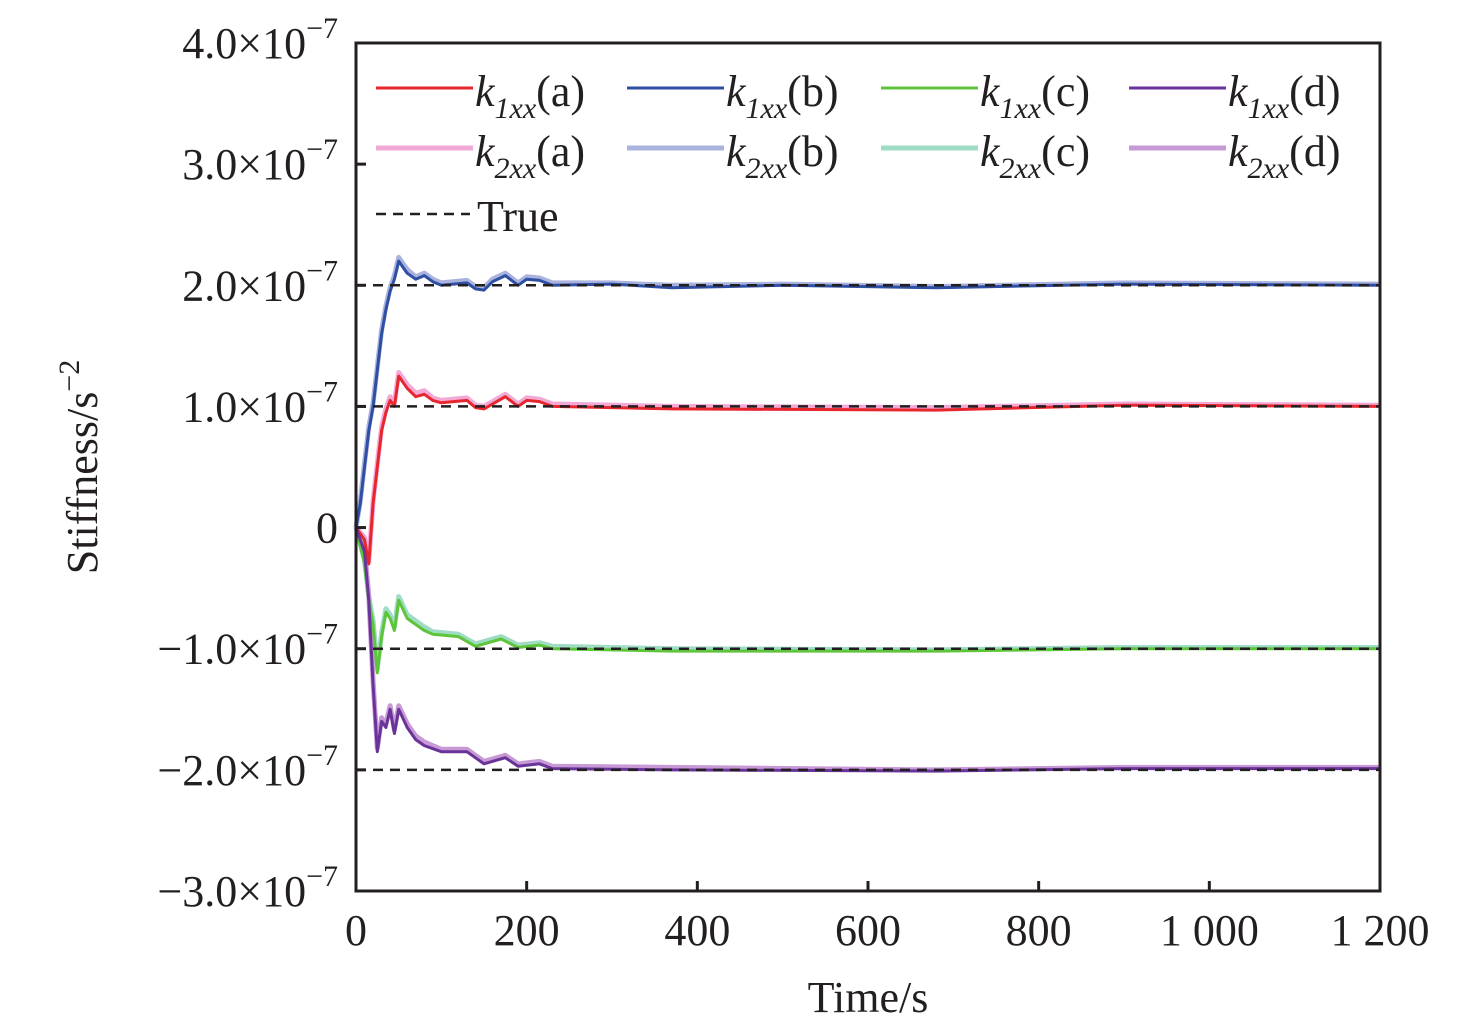 The image size is (1476, 1030). Describe the element at coordinates (244, 285) in the screenshot. I see `y-tick-mantissa: 2.0×10` at that location.